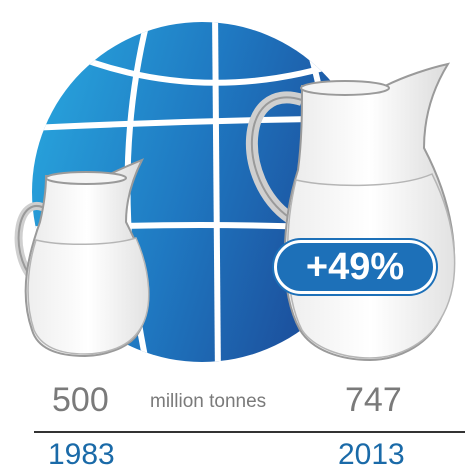  Describe the element at coordinates (208, 401) in the screenshot. I see `unit-label: million tonnes` at that location.